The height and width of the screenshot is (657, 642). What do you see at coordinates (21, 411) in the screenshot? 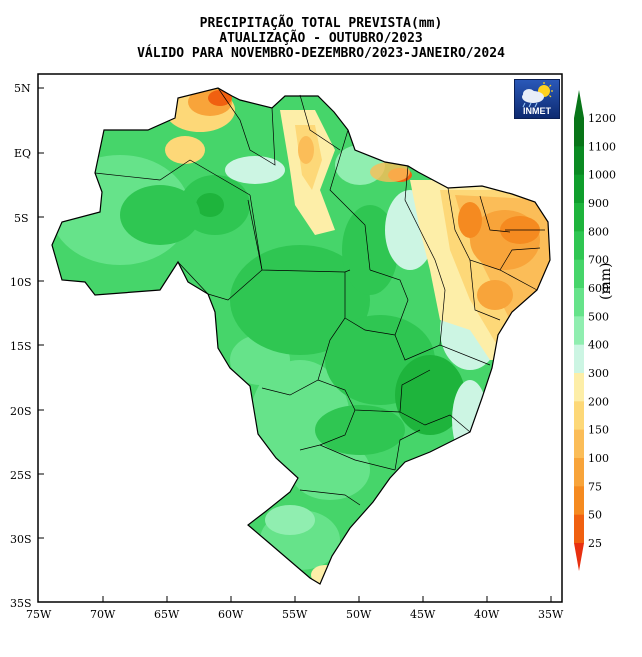
I see `lat-label: 20S` at bounding box center [21, 411].